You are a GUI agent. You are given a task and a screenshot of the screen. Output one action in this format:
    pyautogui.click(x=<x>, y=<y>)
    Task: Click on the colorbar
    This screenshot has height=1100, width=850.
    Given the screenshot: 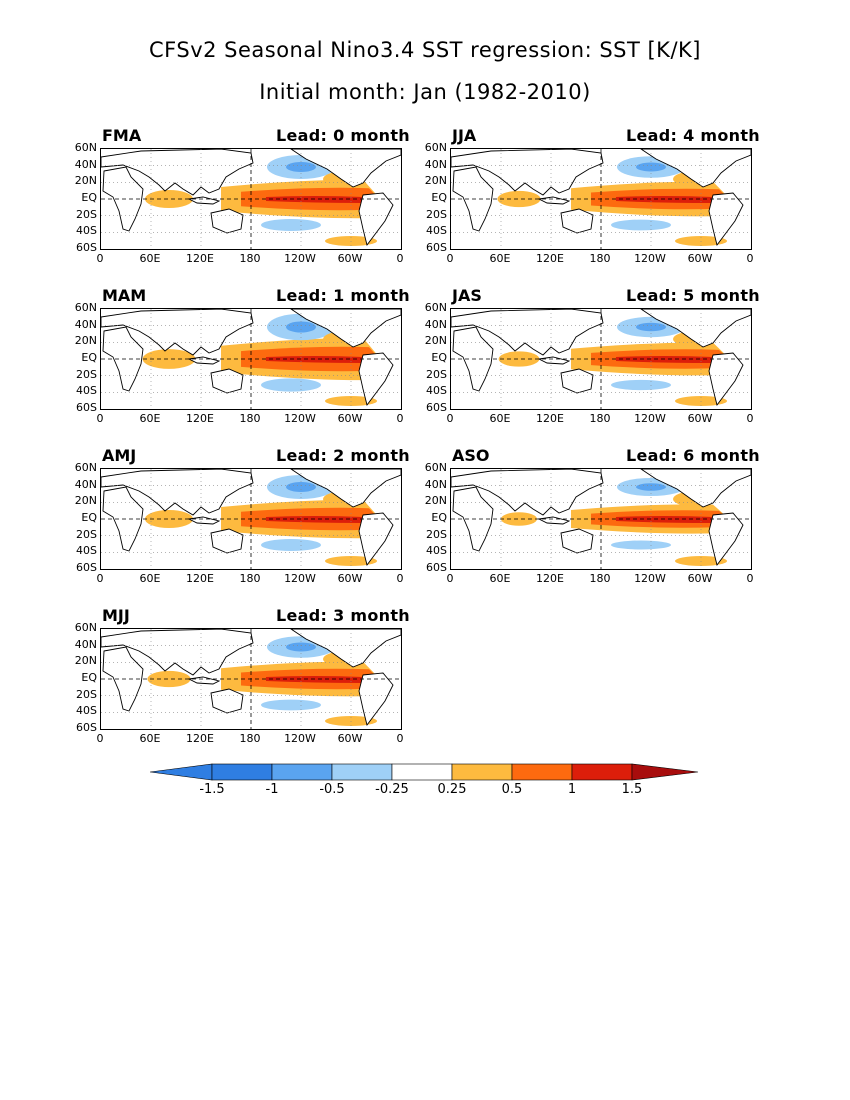 What is the action you would take?
    pyautogui.click(x=424, y=772)
    